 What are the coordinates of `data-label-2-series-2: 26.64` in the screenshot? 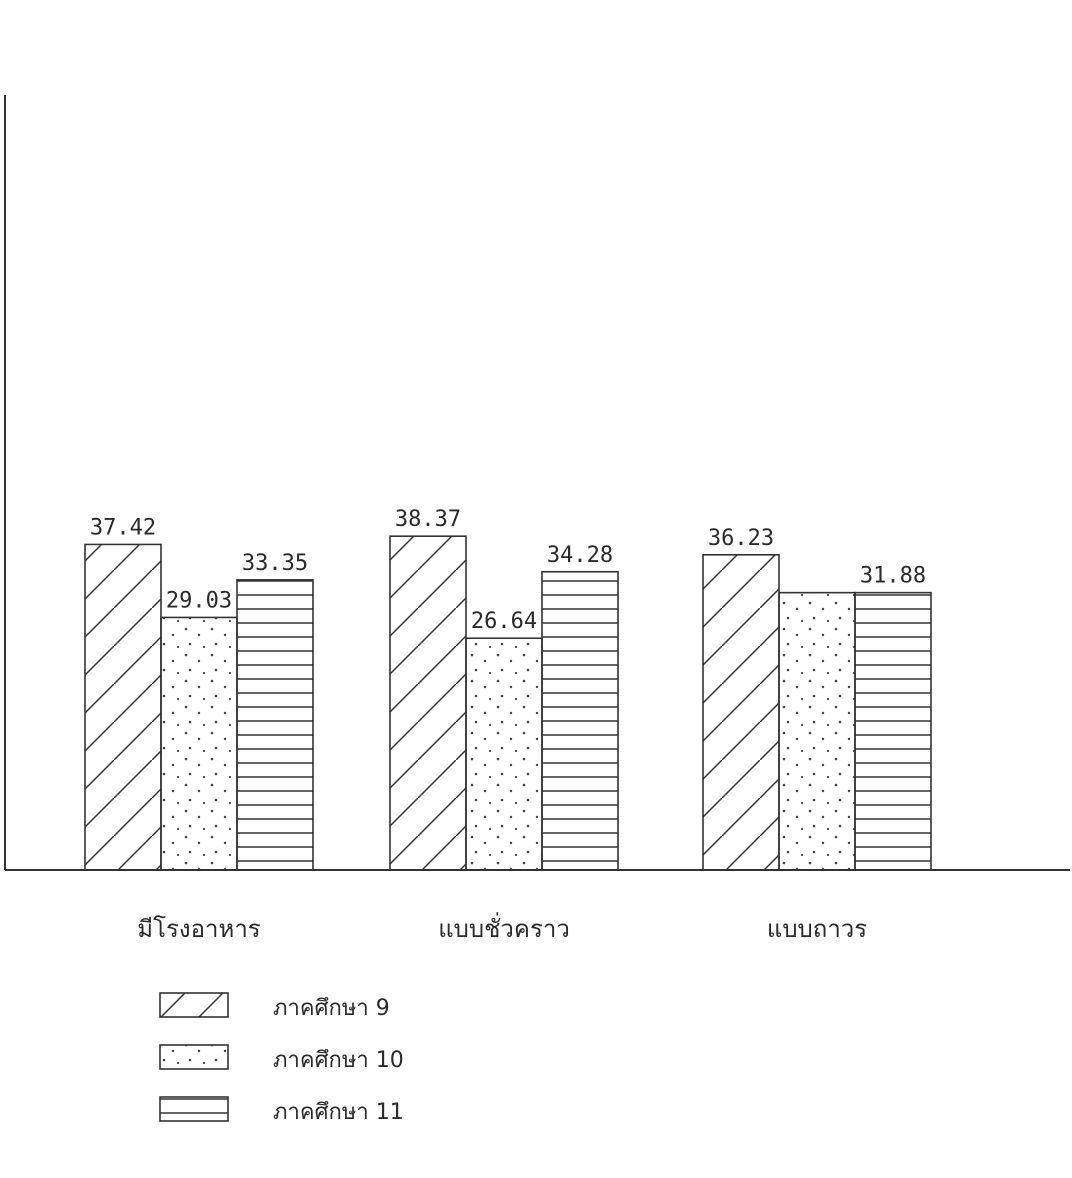 It's located at (504, 621).